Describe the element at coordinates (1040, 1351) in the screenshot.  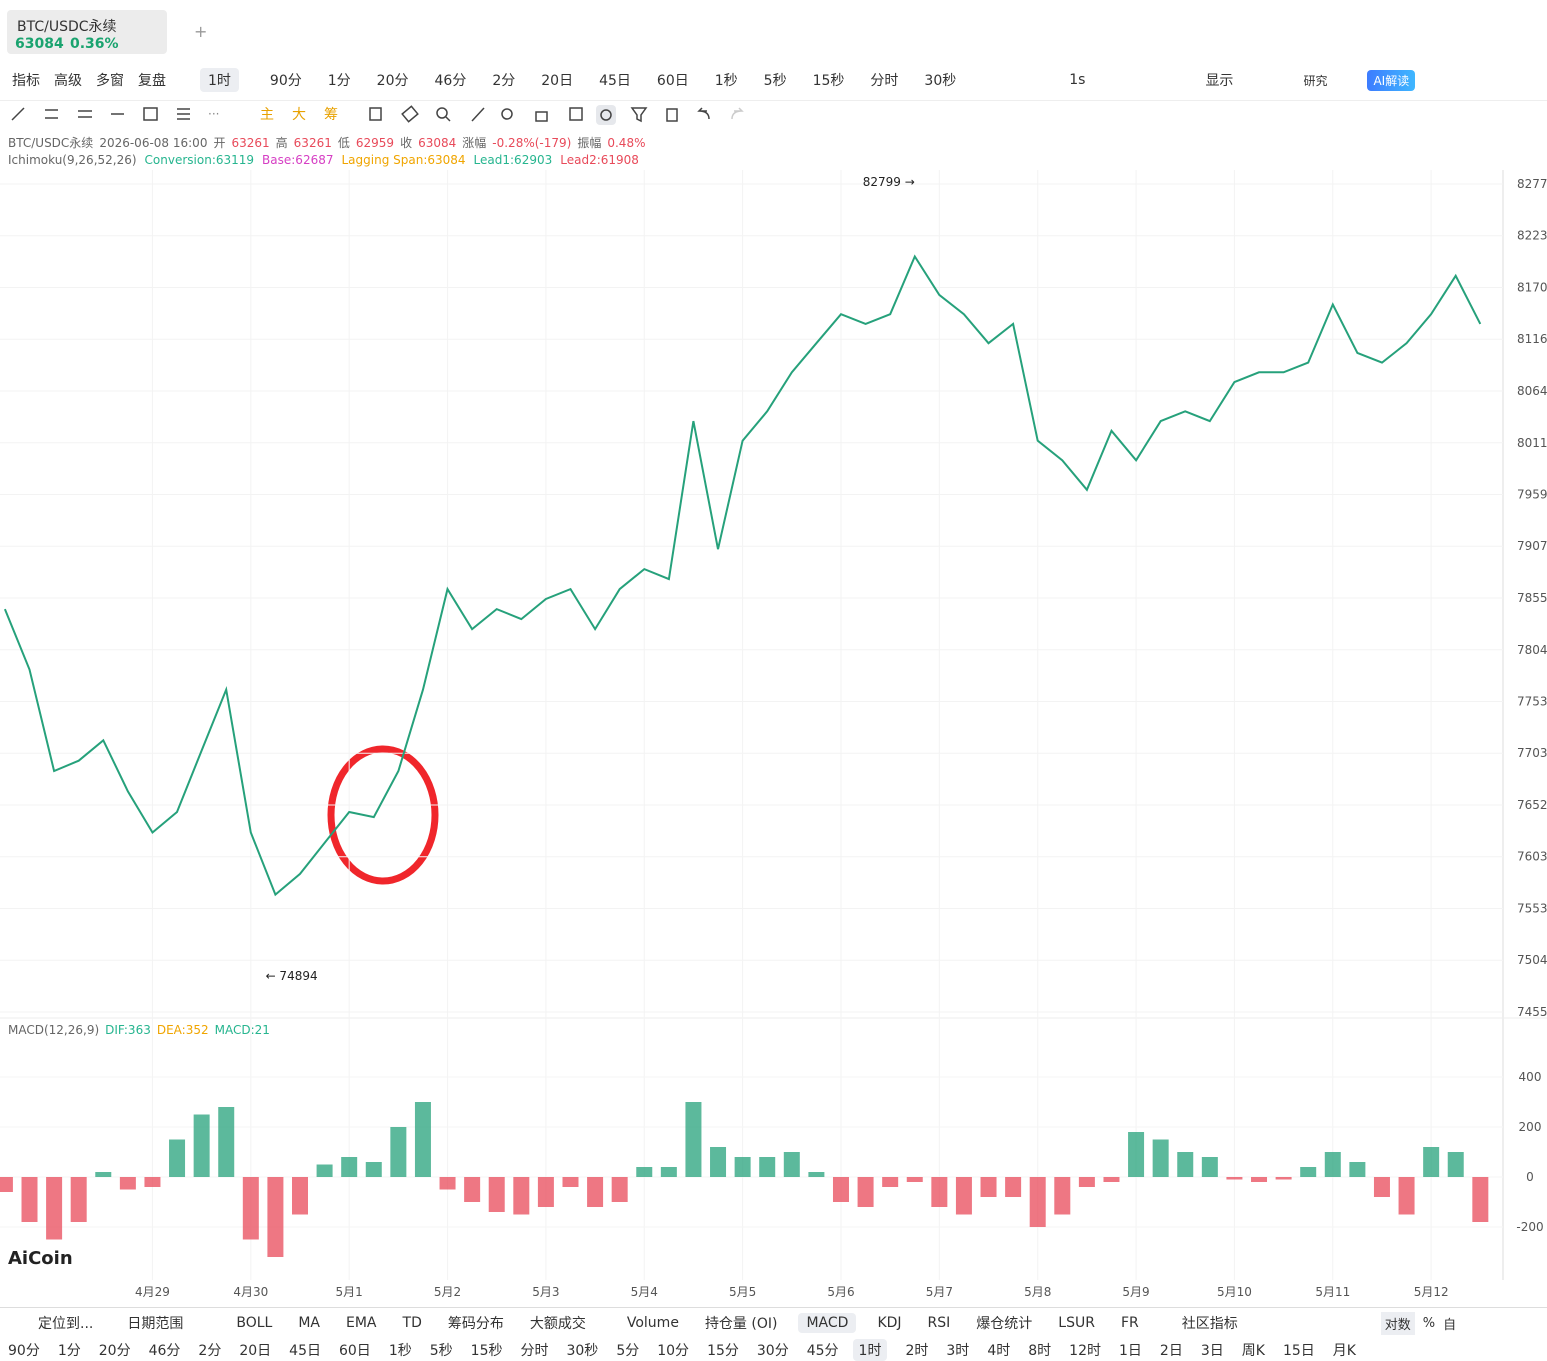
I see `period-button: 8时` at that location.